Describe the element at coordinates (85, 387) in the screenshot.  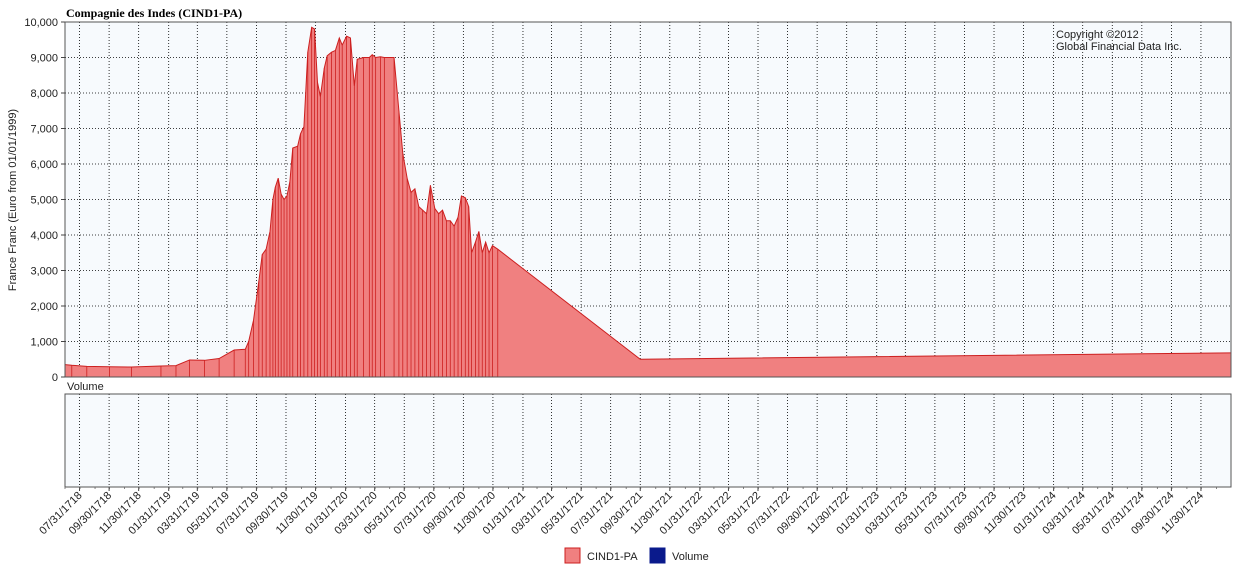
I see `volume-panel-label: Volume` at that location.